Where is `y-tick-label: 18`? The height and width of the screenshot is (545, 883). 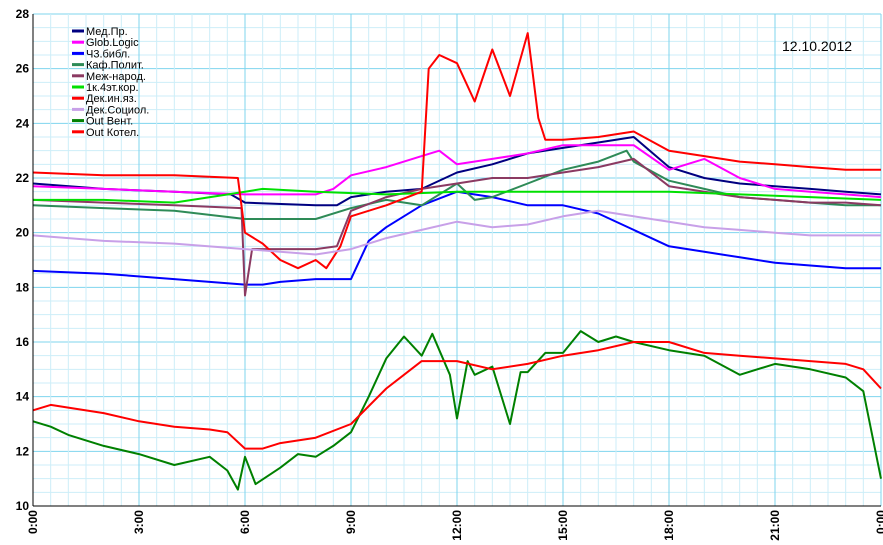 y-tick-label: 18 is located at coordinates (23, 287).